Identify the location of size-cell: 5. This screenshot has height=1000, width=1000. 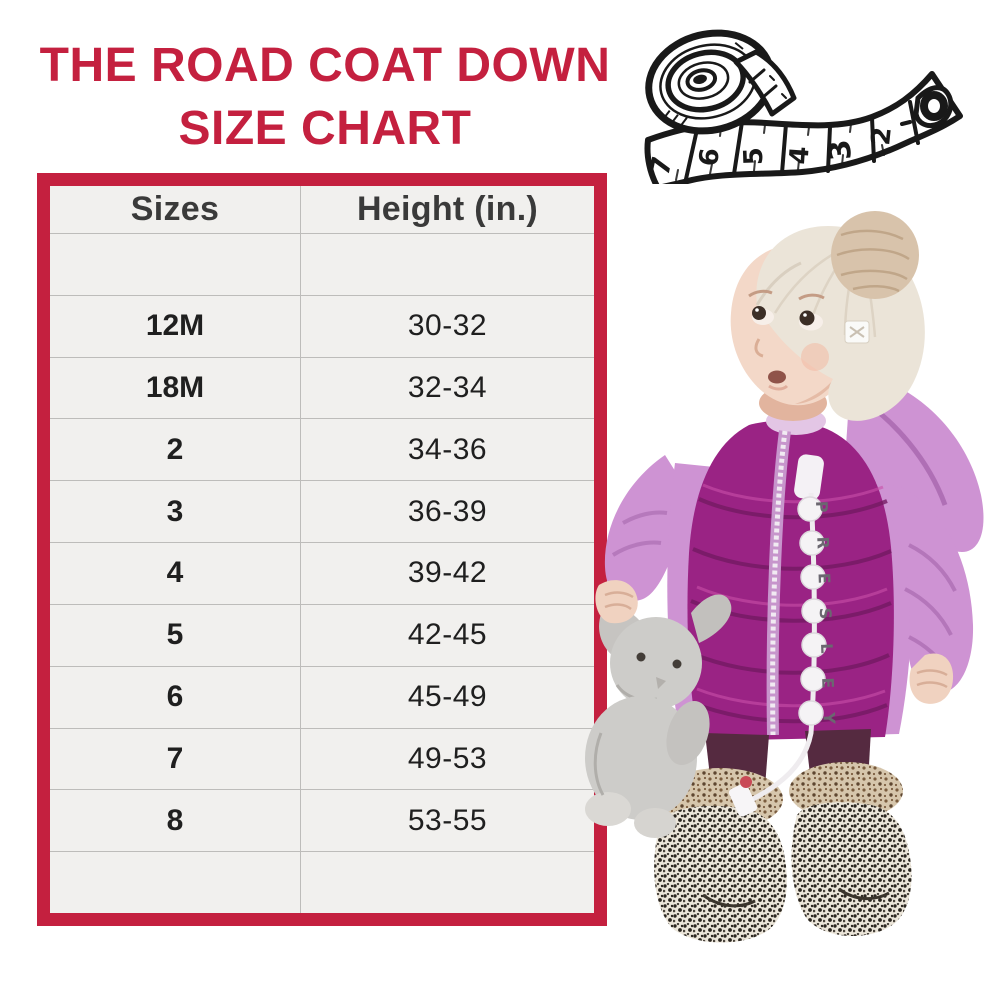
(175, 635).